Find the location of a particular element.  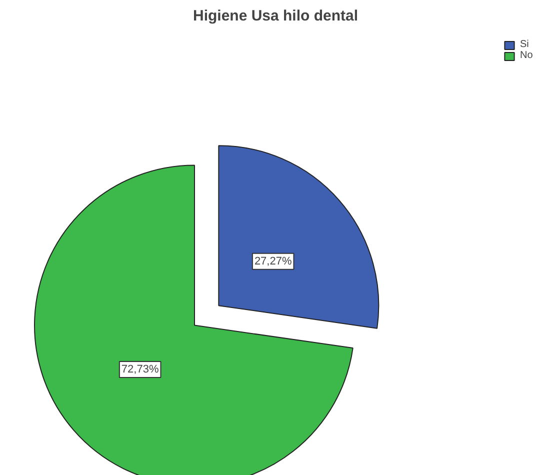

chart-title: Higiene Usa hilo dental is located at coordinates (275, 16).